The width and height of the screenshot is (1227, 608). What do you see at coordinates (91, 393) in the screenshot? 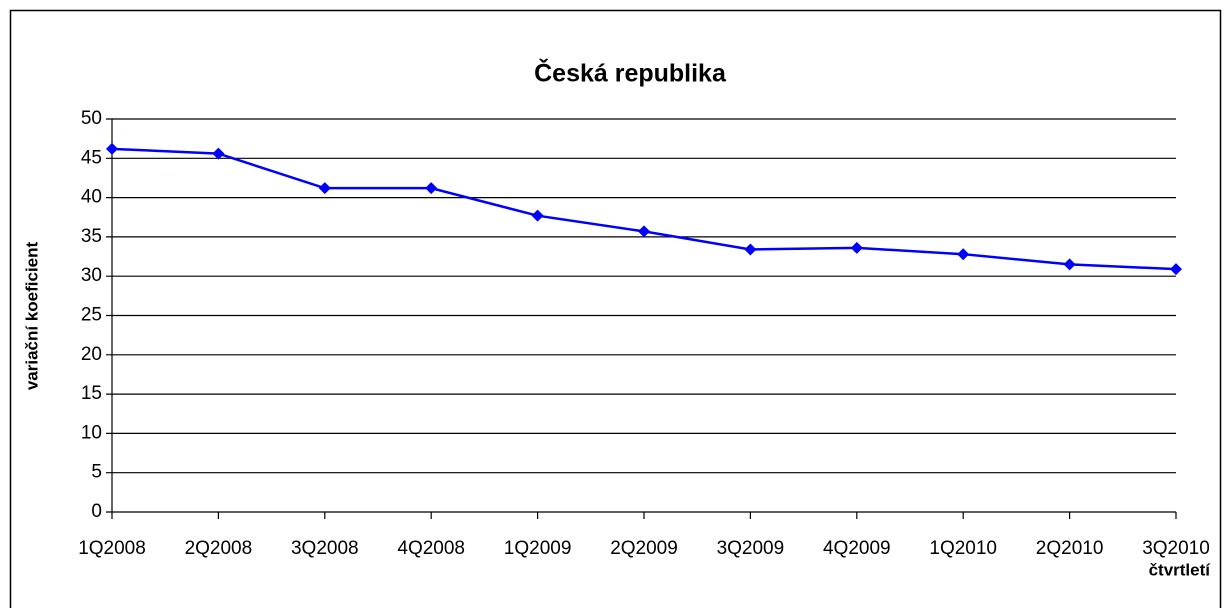
I see `y-tick-label: 15` at bounding box center [91, 393].